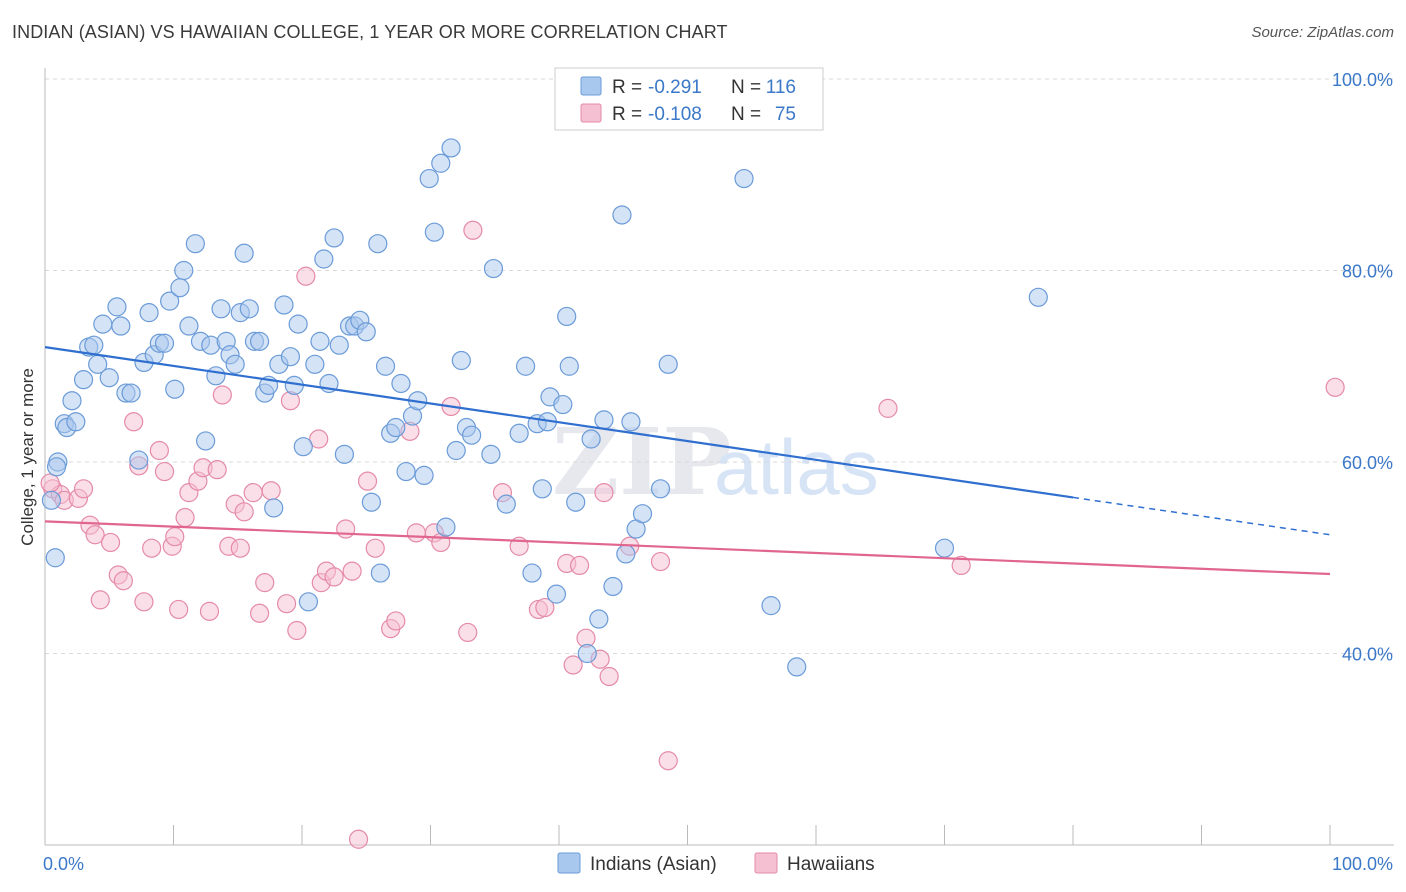 This screenshot has height=892, width=1406. I want to click on legend-n-value-blue: 116, so click(781, 87).